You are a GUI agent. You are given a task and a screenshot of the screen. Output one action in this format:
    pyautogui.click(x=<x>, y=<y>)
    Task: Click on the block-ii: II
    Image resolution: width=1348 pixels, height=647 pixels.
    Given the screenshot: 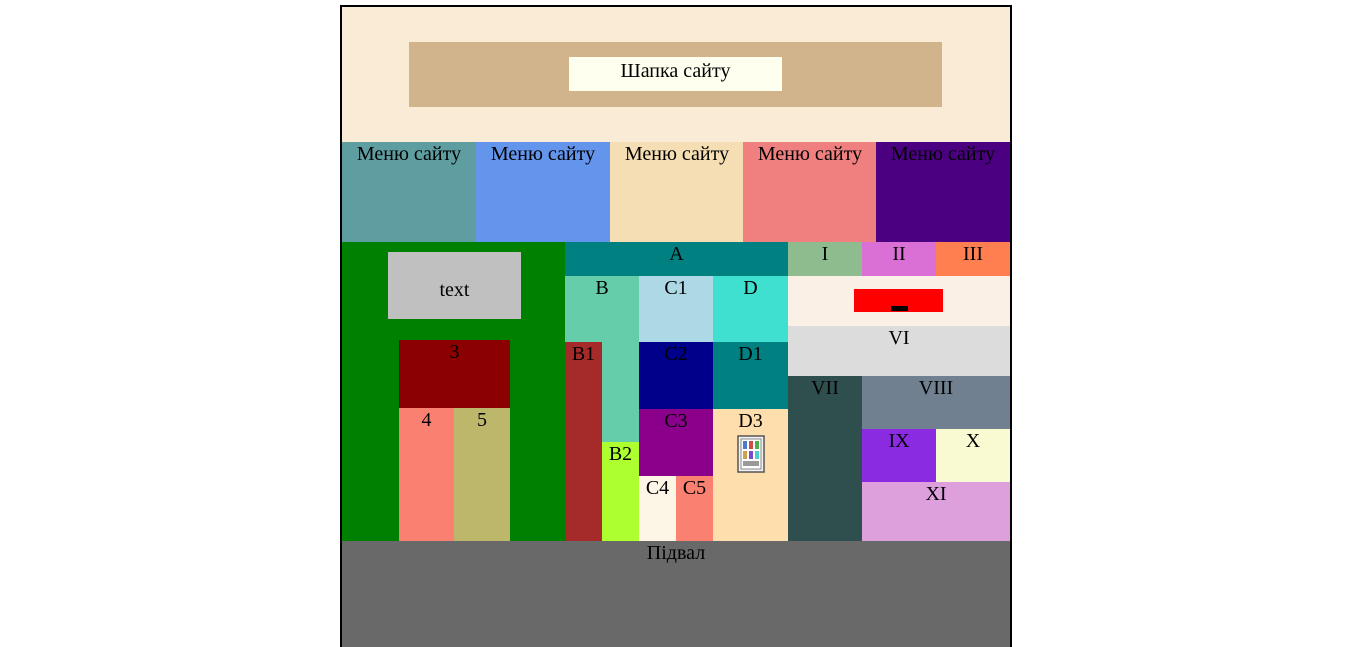 What is the action you would take?
    pyautogui.click(x=899, y=259)
    